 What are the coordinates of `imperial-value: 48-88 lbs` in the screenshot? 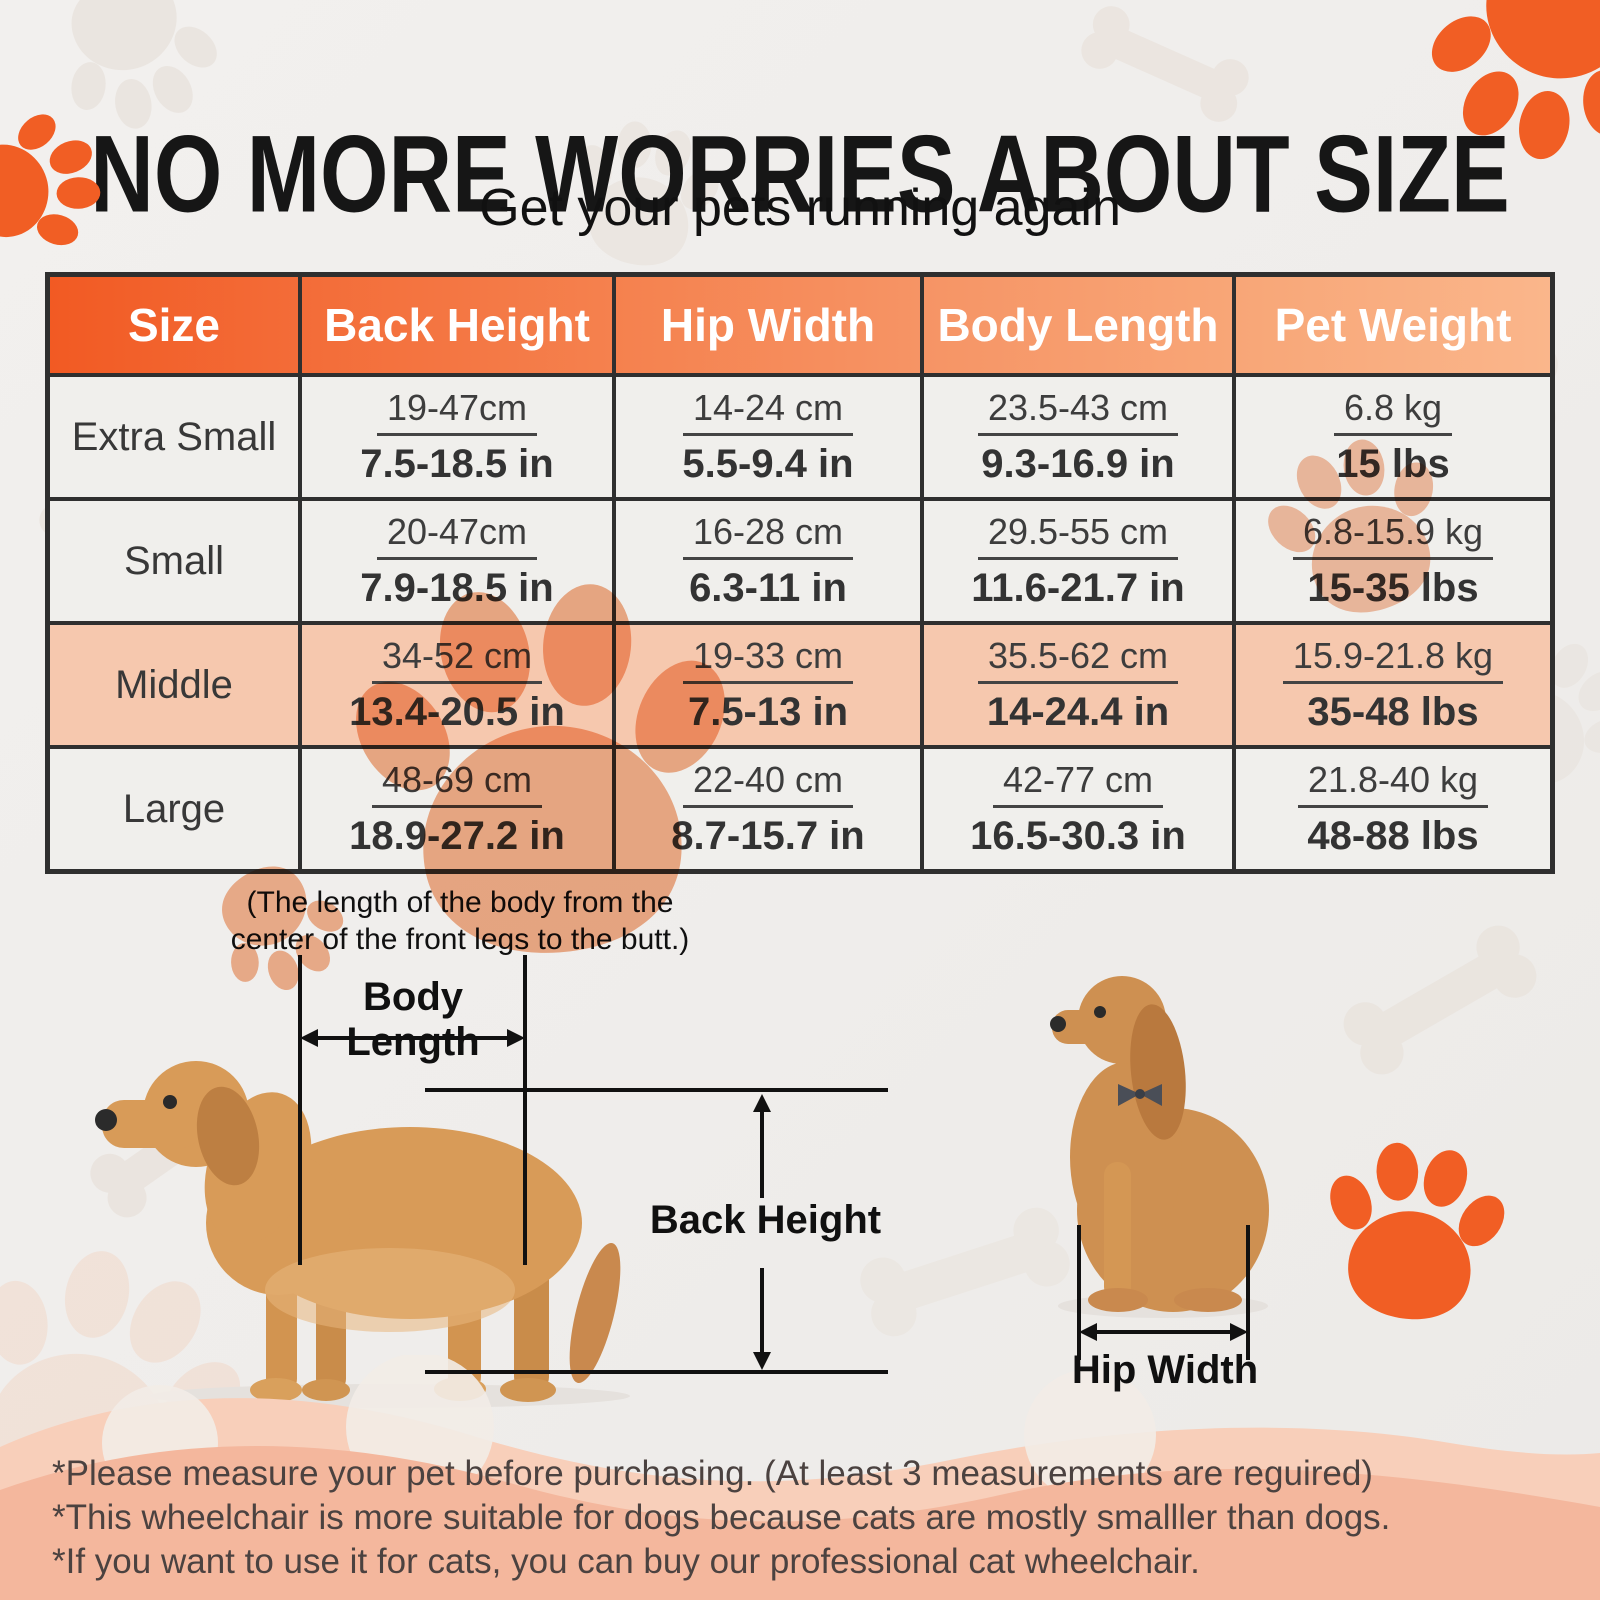 It's located at (1393, 836).